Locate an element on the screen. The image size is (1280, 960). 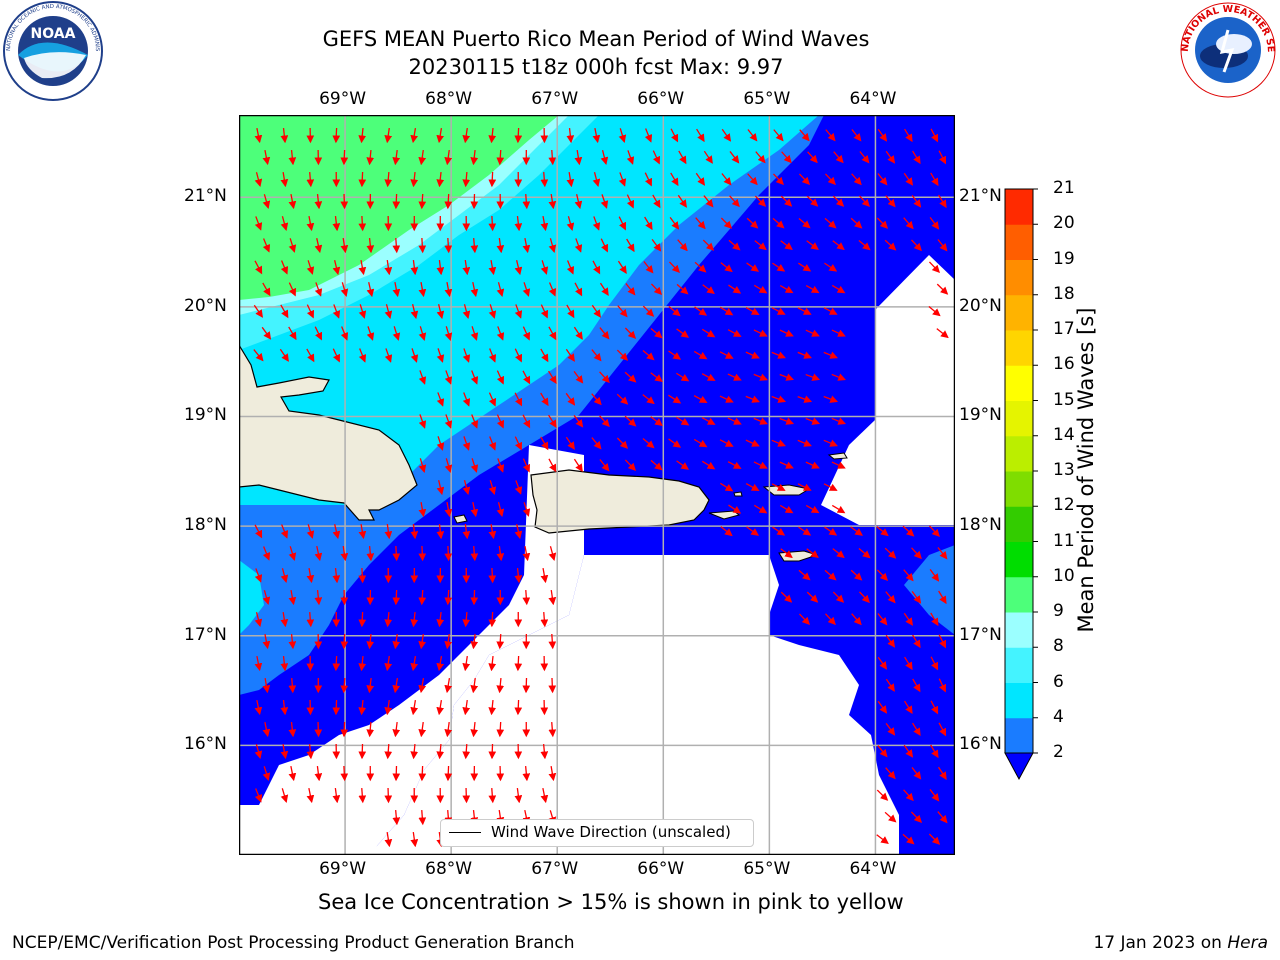
colorbar-tick-label: 18 is located at coordinates (1064, 293).